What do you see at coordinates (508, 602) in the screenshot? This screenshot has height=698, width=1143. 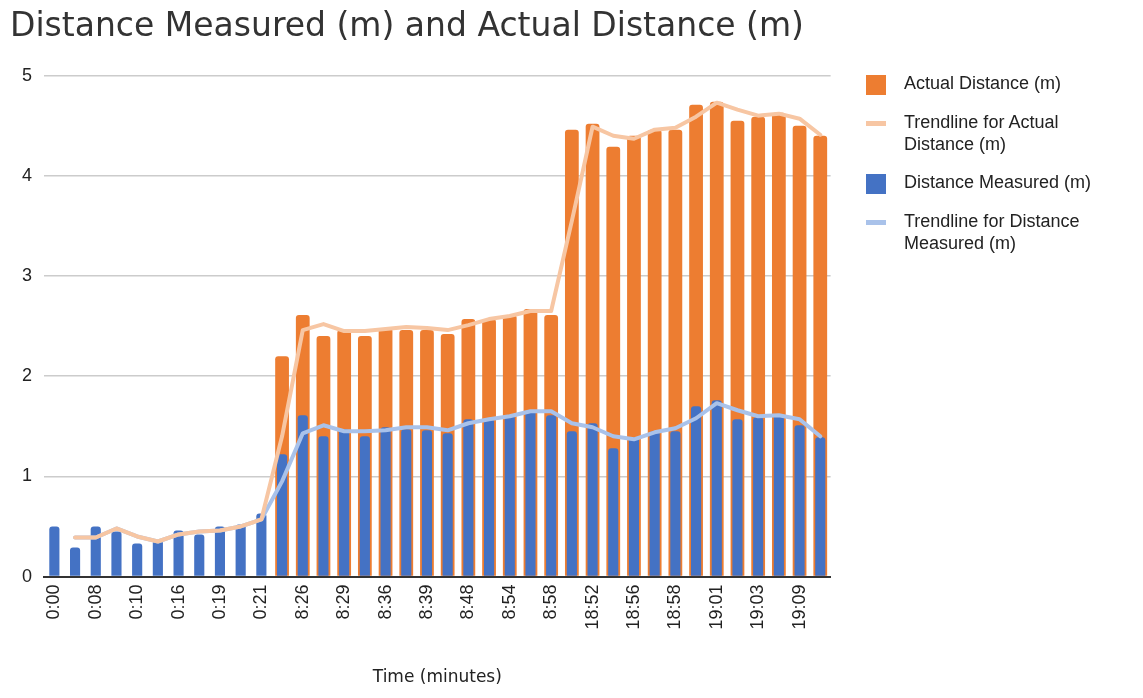 I see `x-tick-label: 8:54` at bounding box center [508, 602].